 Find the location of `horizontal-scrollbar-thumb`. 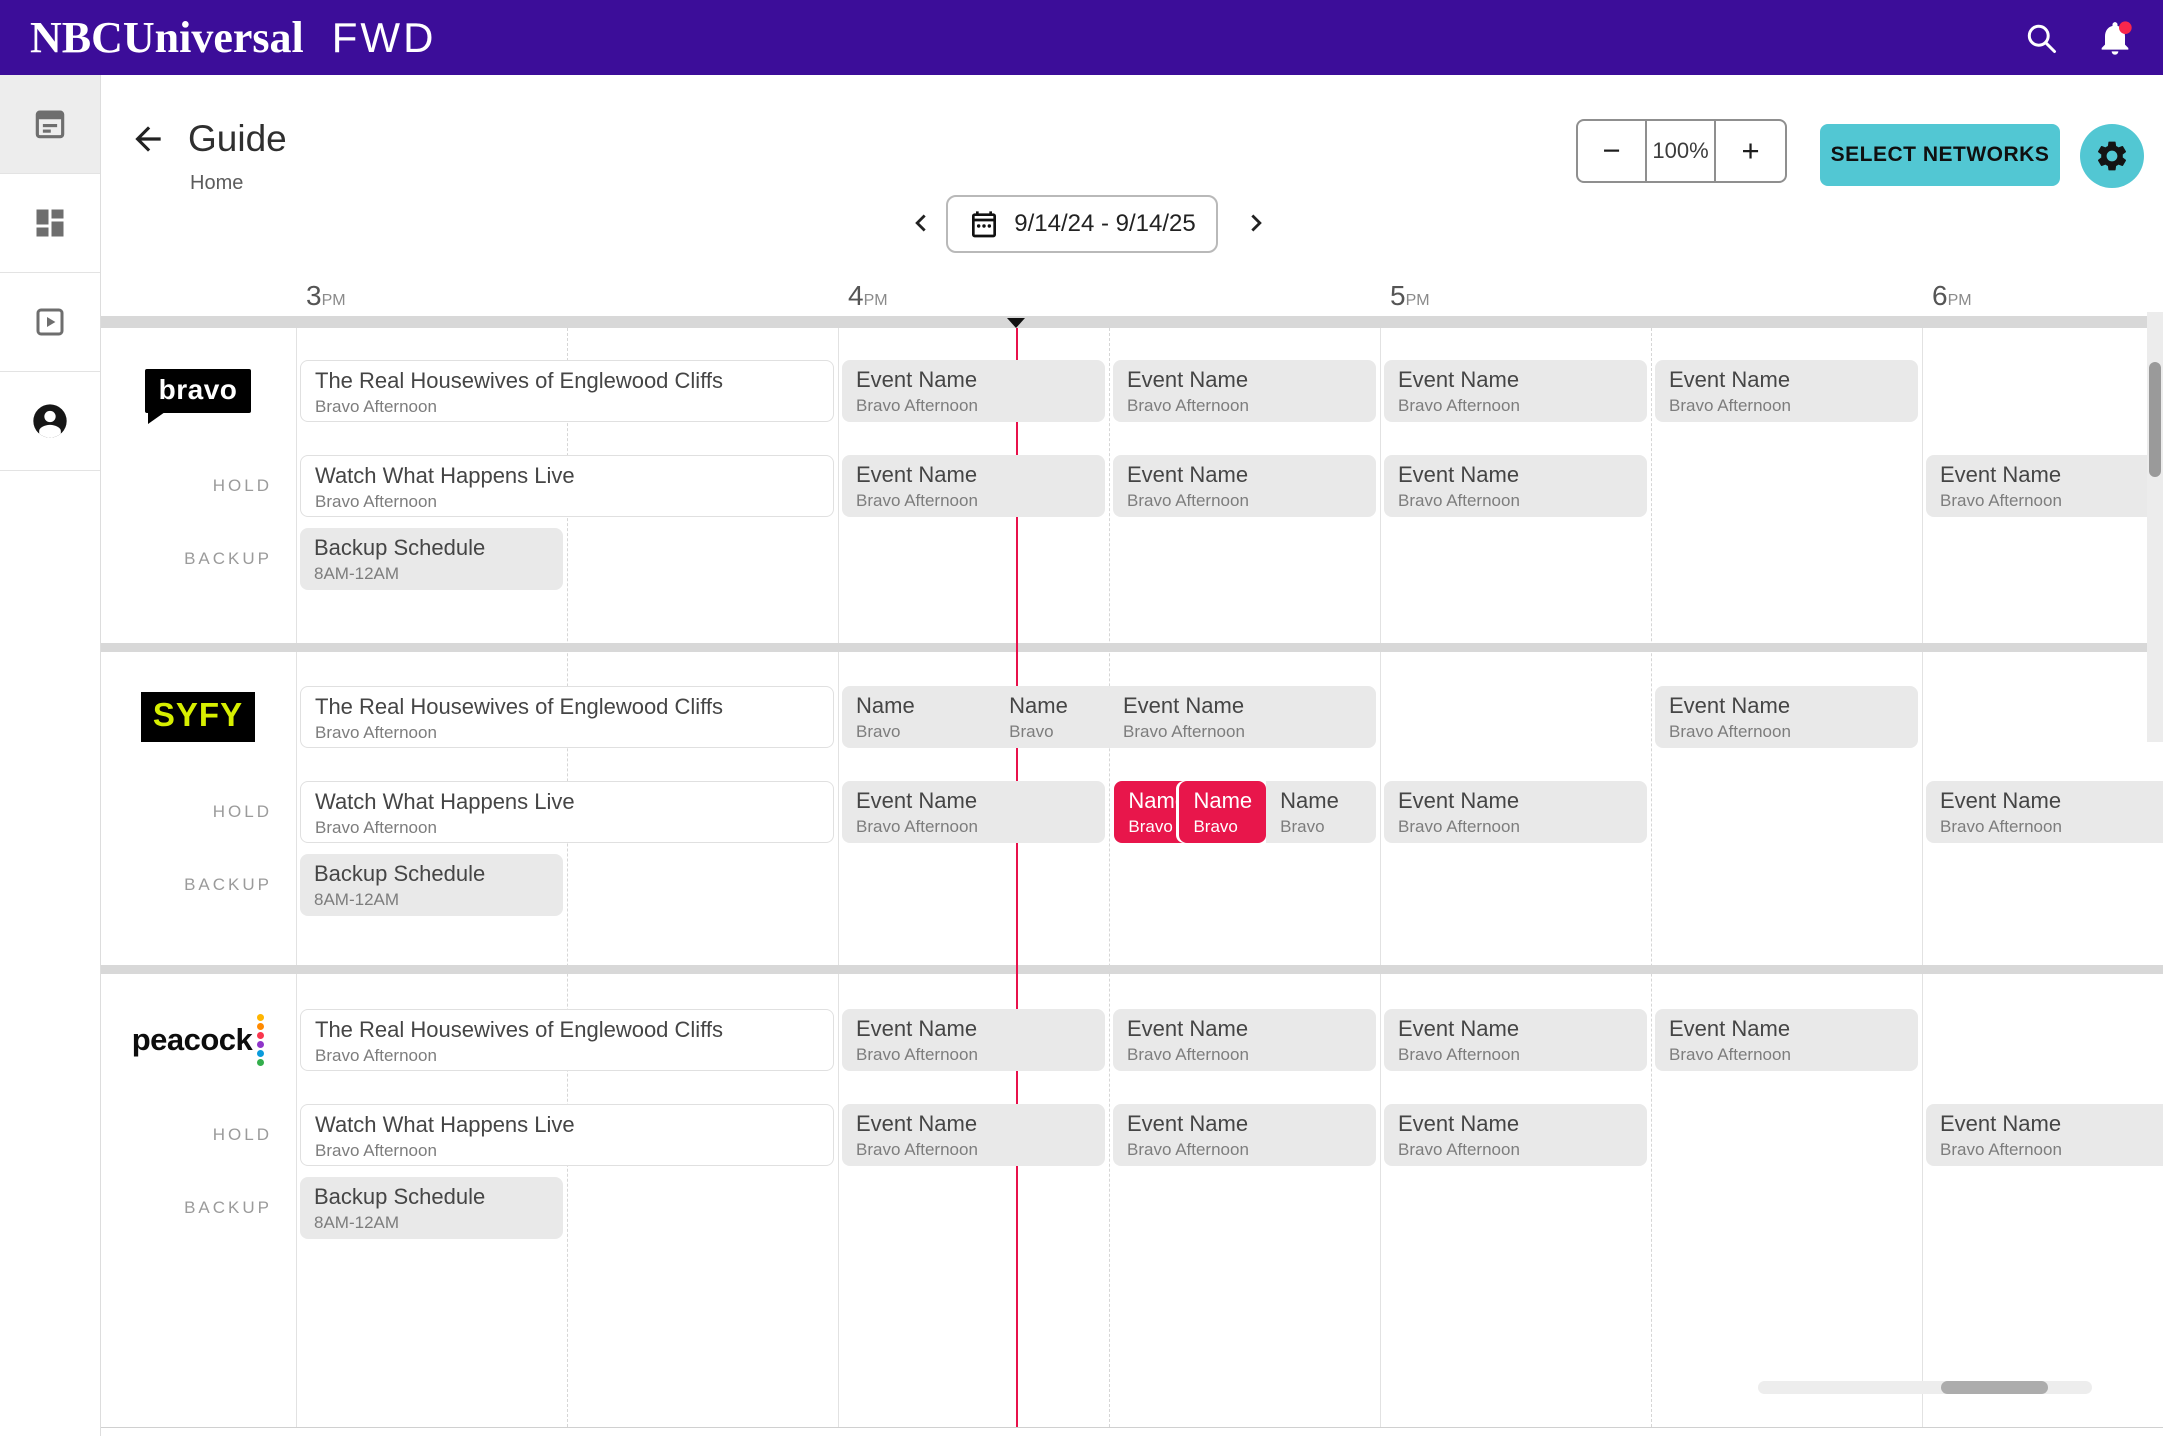

horizontal-scrollbar-thumb is located at coordinates (1994, 1387).